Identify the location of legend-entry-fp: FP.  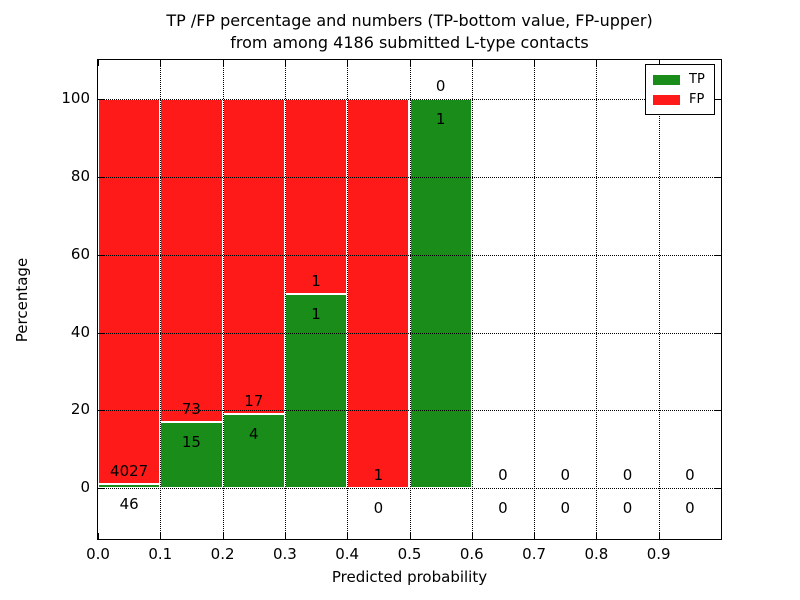
(680, 100).